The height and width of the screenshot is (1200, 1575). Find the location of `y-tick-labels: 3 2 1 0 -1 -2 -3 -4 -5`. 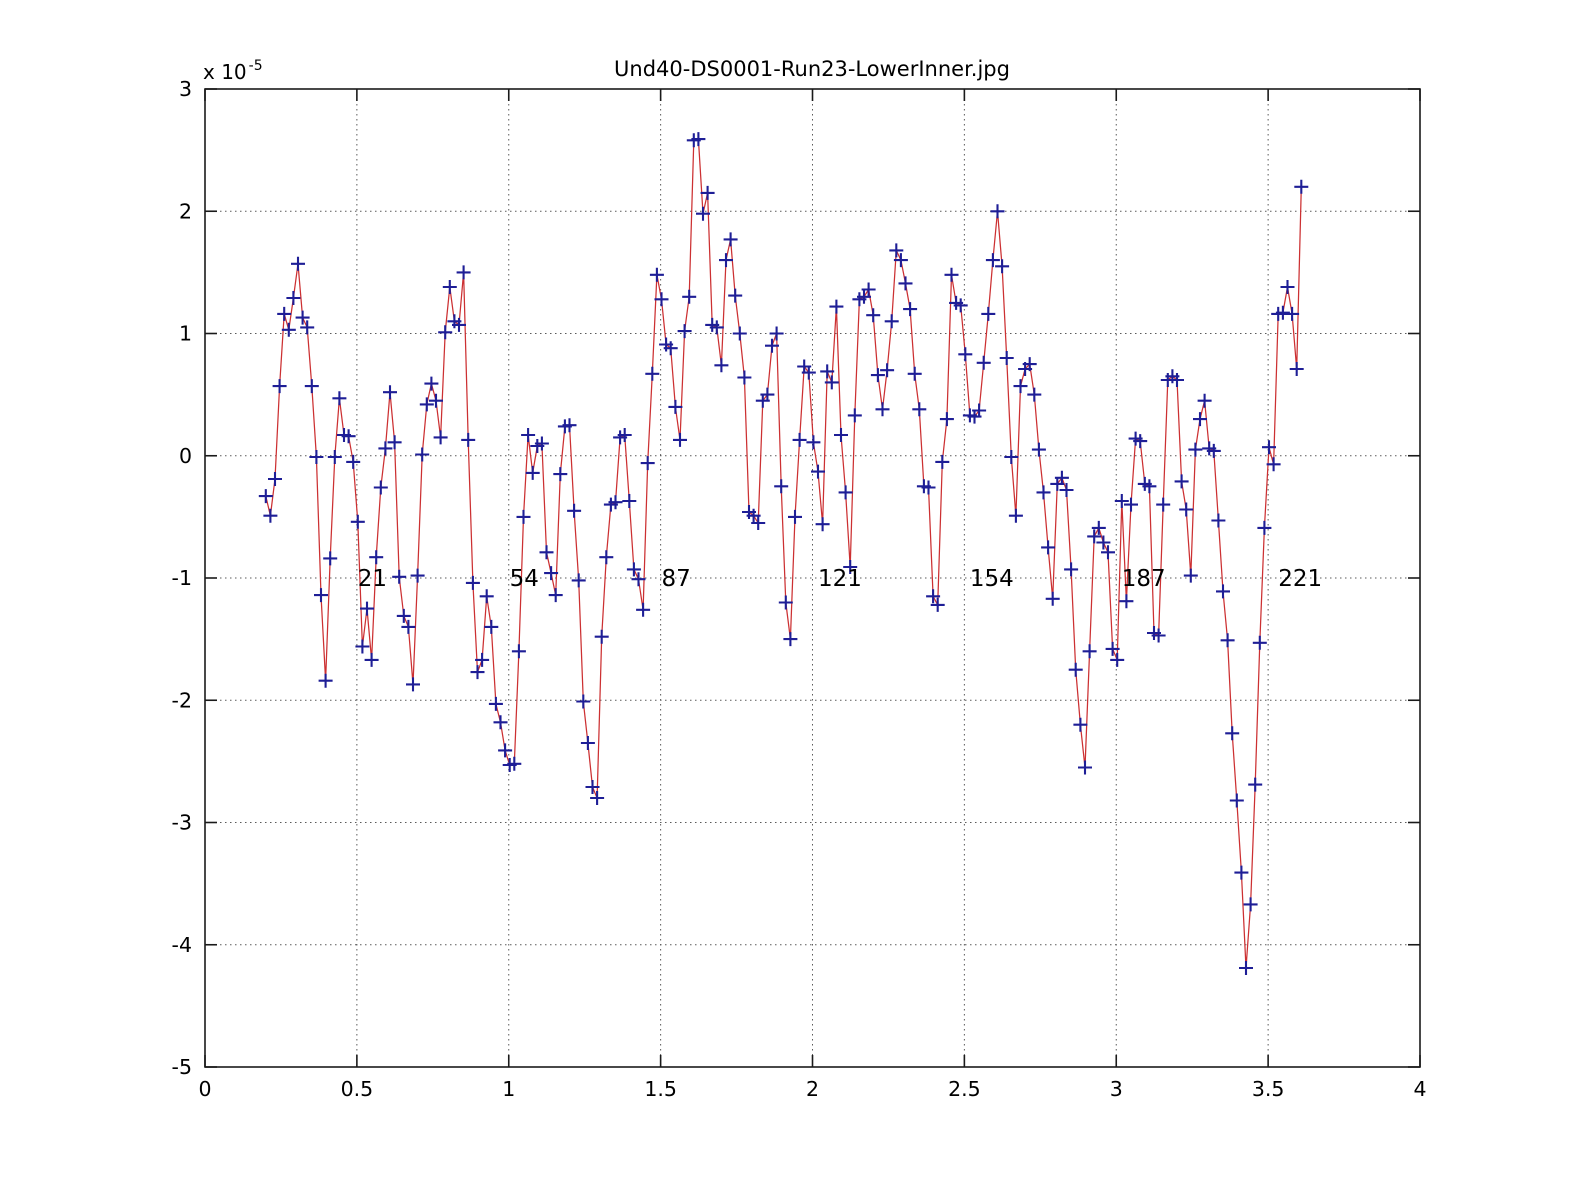

y-tick-labels: 3 2 1 0 -1 -2 -3 -4 -5 is located at coordinates (182, 578).